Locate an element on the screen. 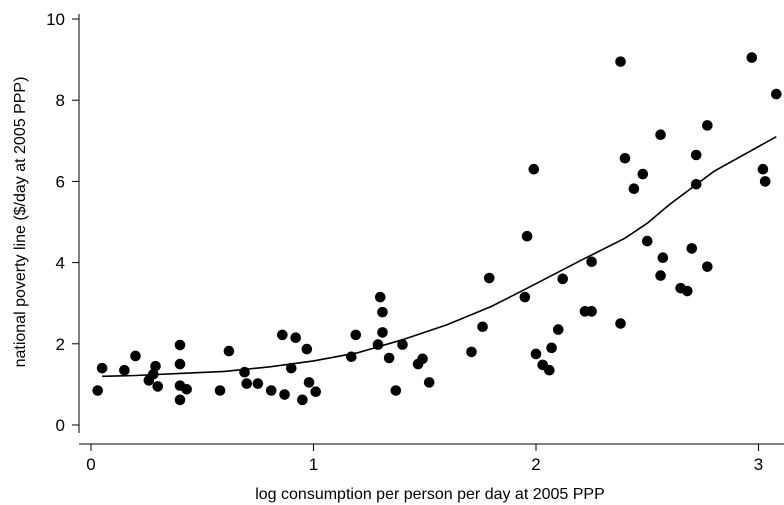 This screenshot has width=784, height=505. y-tick-label: 6 is located at coordinates (60, 181).